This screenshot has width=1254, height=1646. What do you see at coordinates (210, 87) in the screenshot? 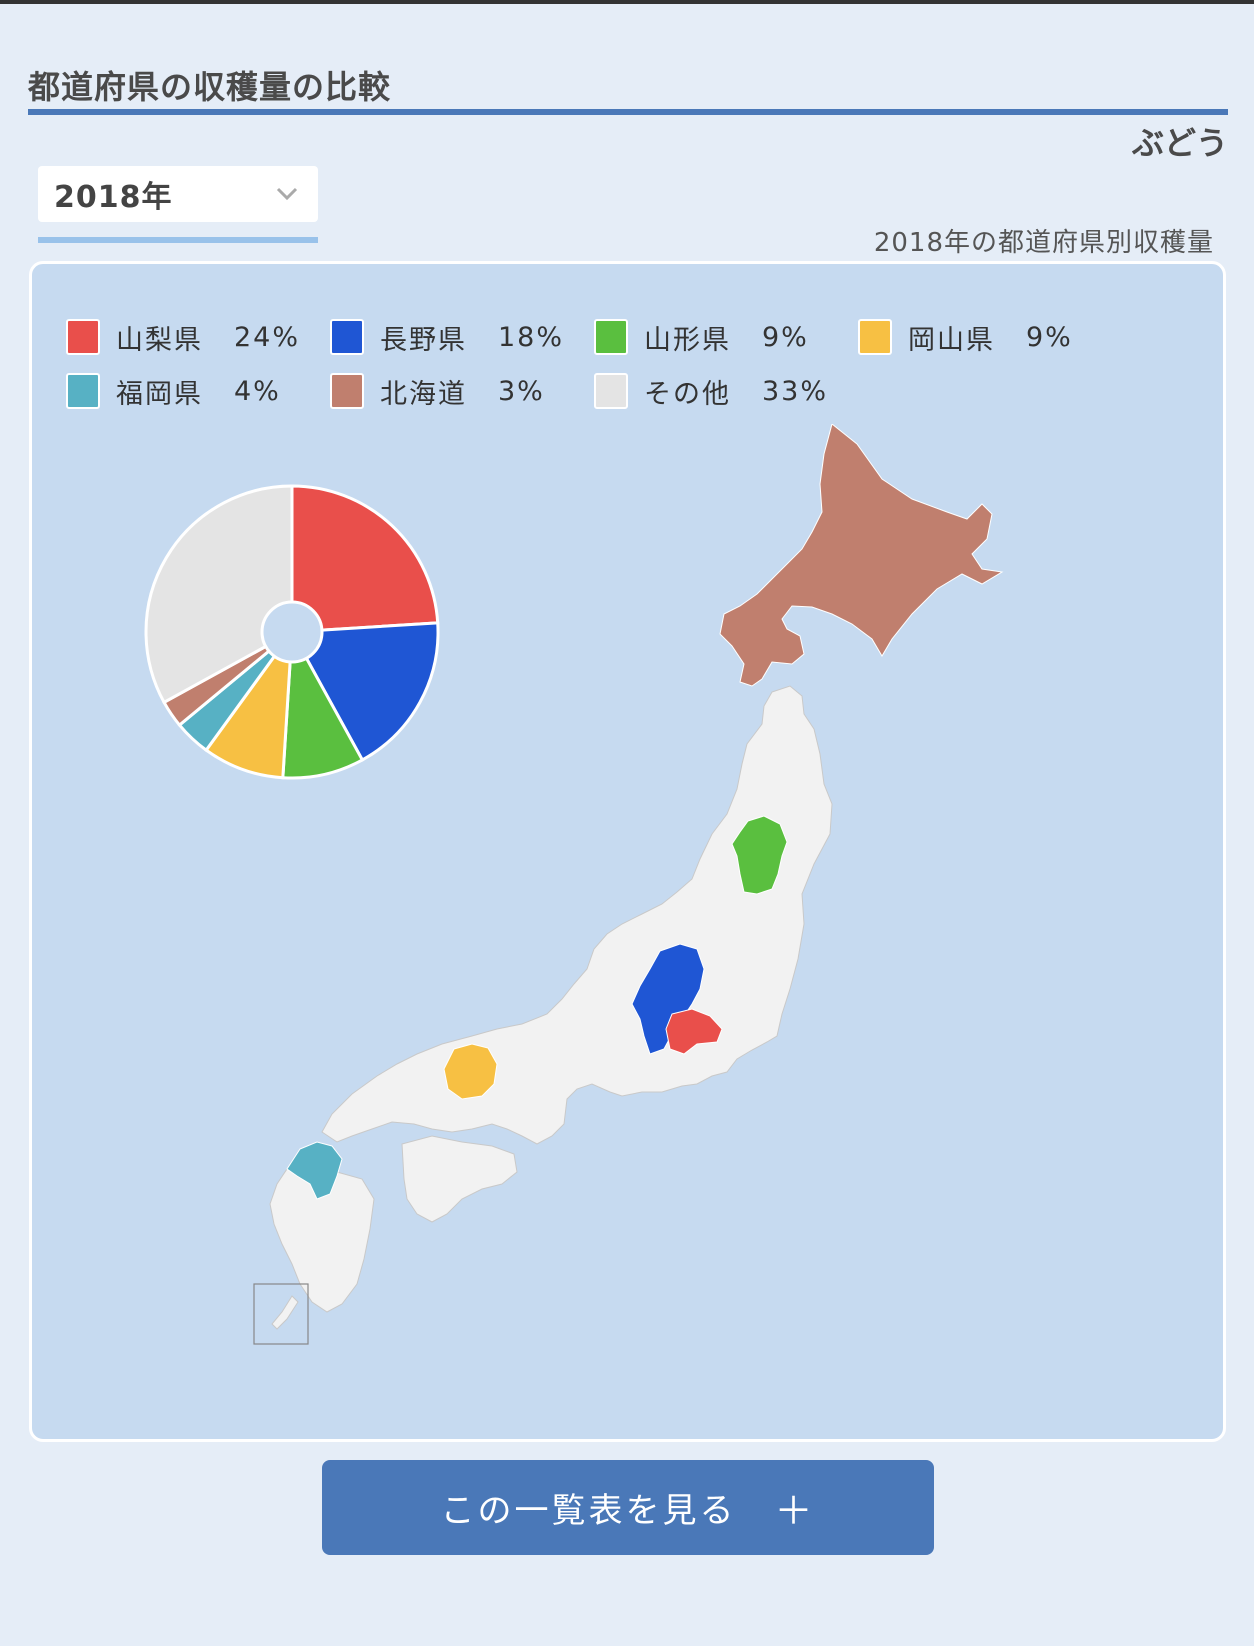
I see `page-title: 都道府県の収穫量の比較` at bounding box center [210, 87].